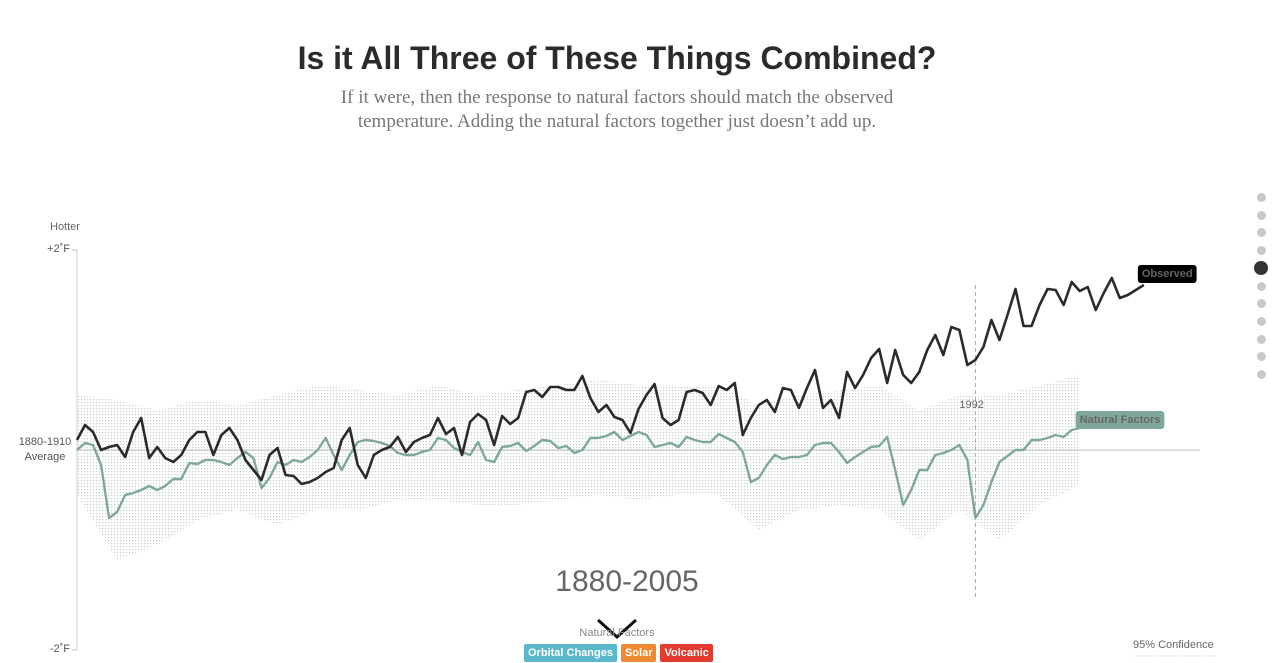 This screenshot has width=1280, height=663. What do you see at coordinates (45, 449) in the screenshot?
I see `y-tick-label: 1880-1910 Average` at bounding box center [45, 449].